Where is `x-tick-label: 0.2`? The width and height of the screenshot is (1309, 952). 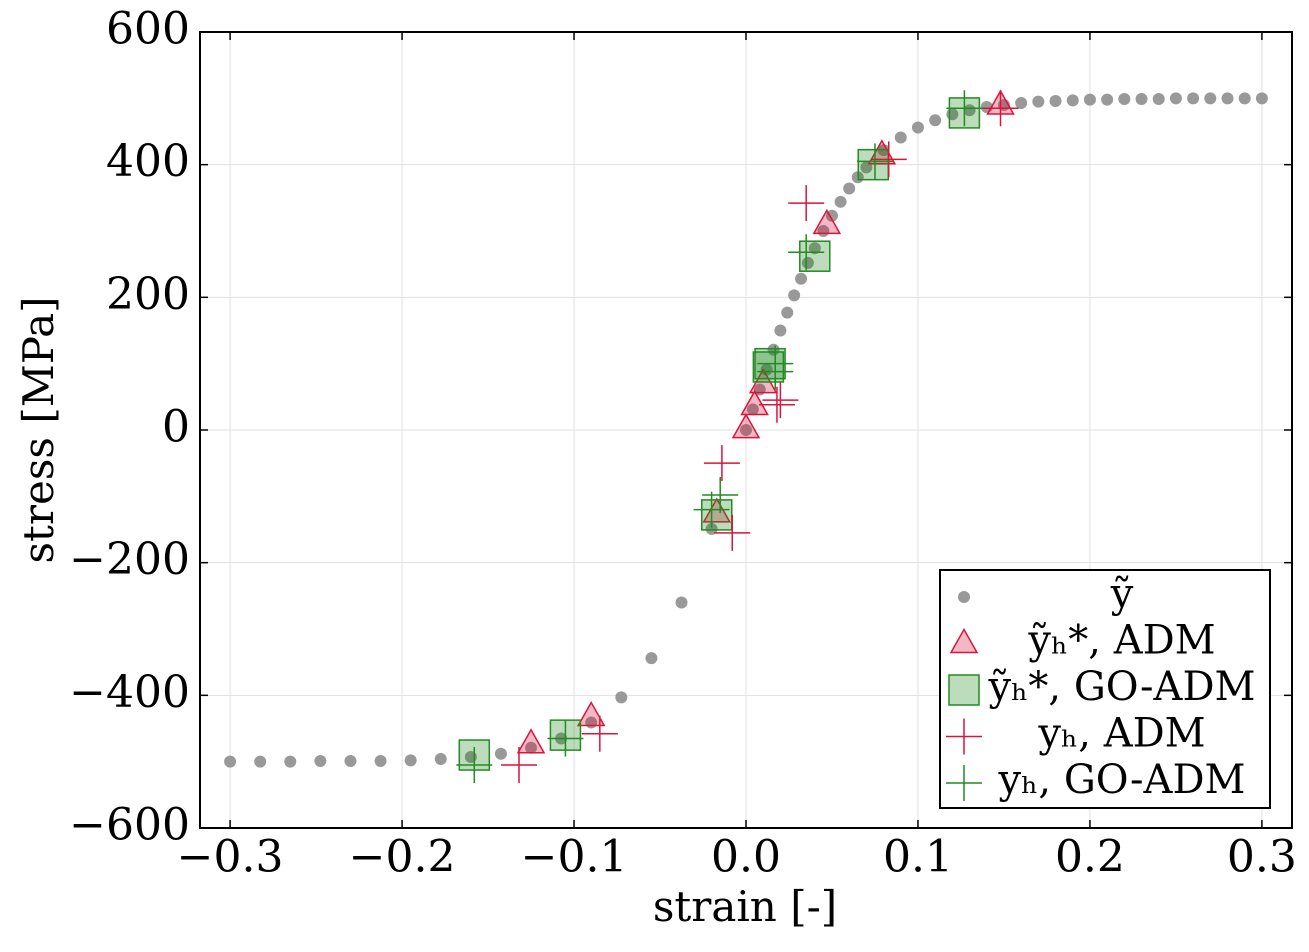
x-tick-label: 0.2 is located at coordinates (1090, 857).